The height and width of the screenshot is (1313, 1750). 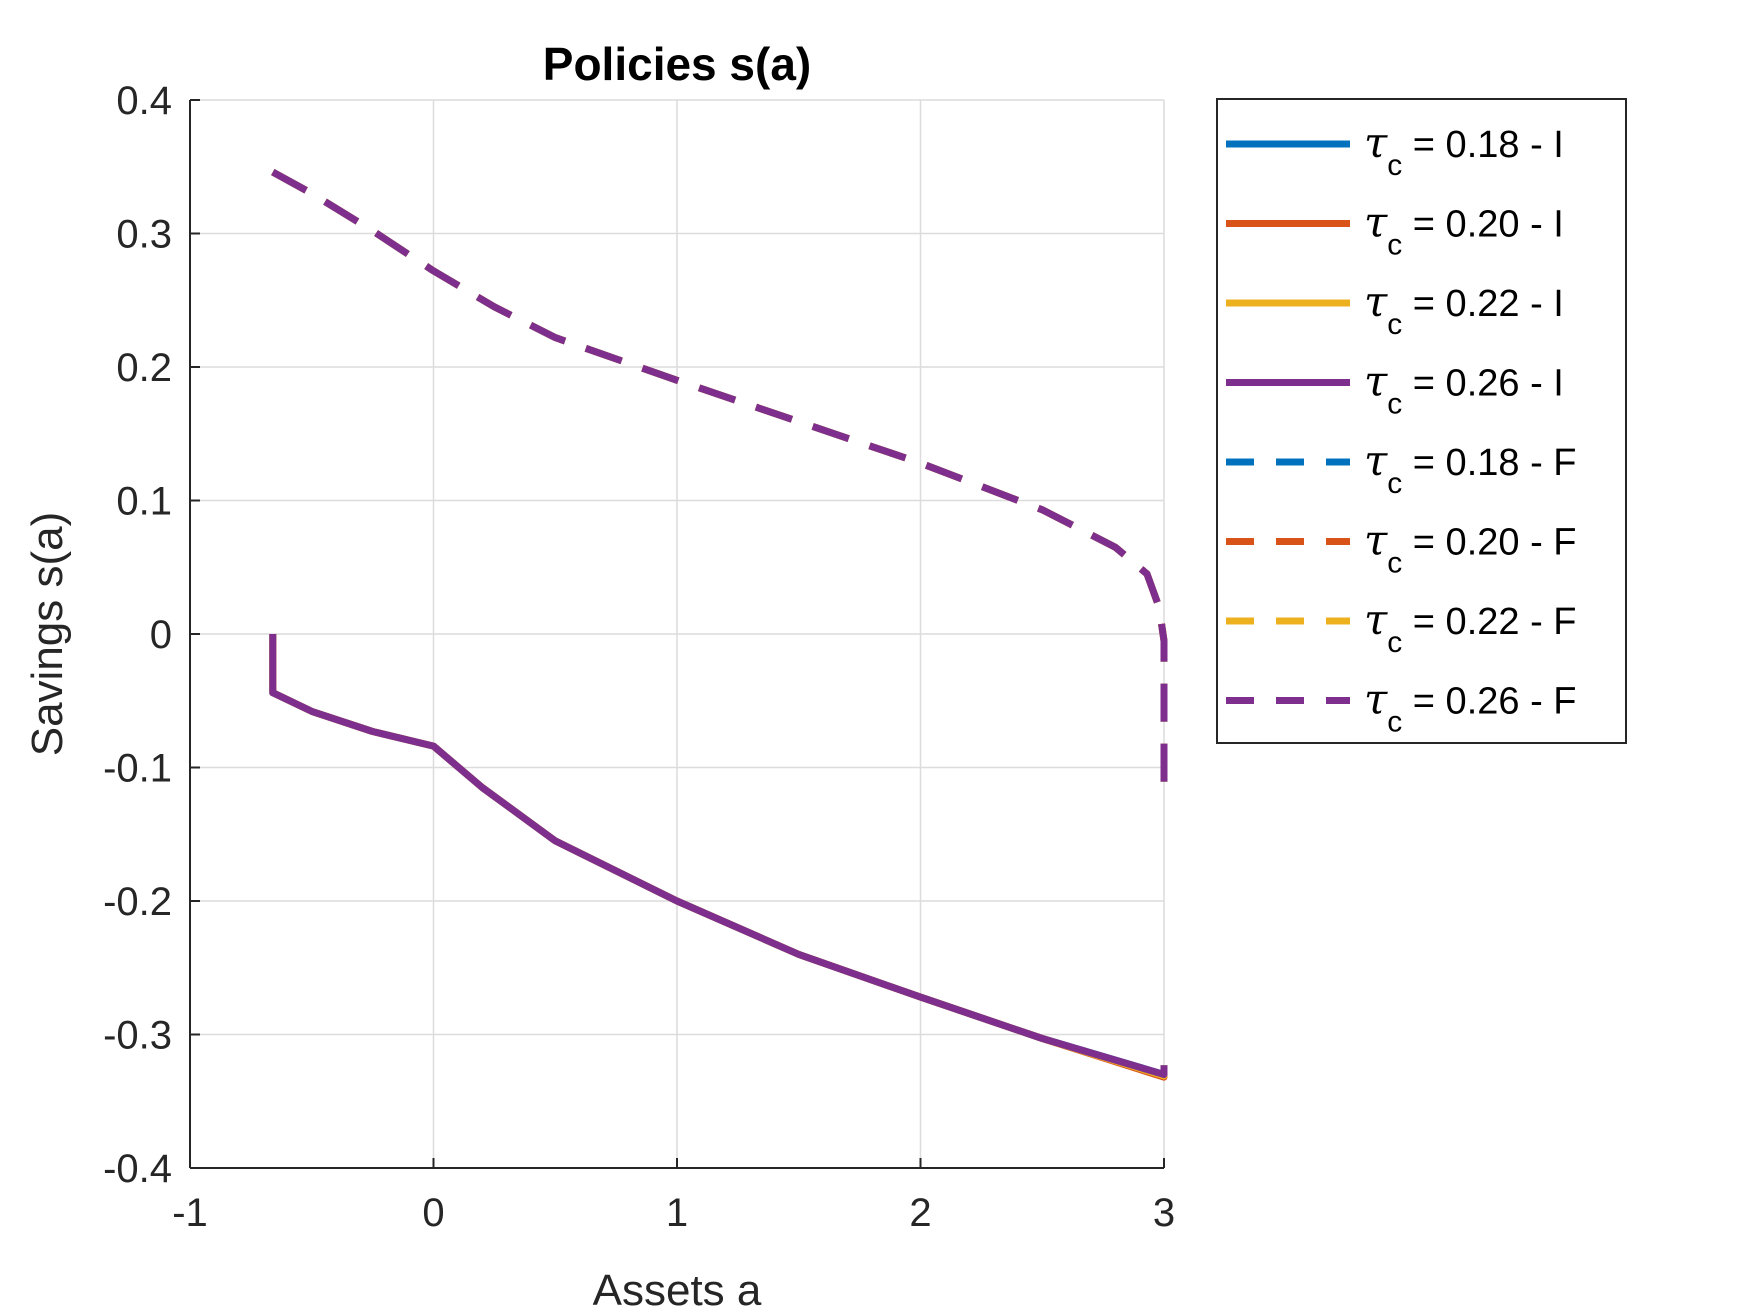 What do you see at coordinates (137, 902) in the screenshot?
I see `y-tick-label: -0.2` at bounding box center [137, 902].